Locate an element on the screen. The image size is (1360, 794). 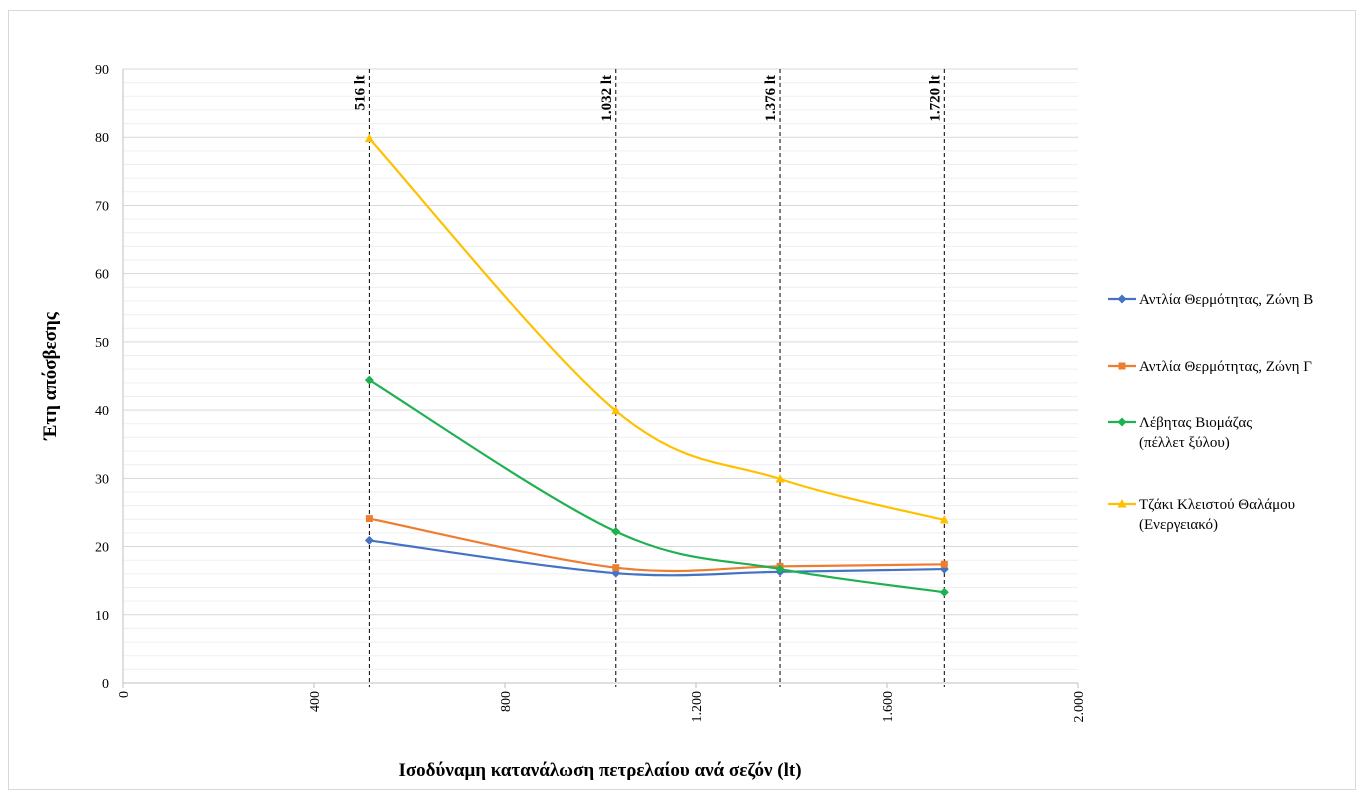
legend-label: (πέλλετ ξύλου) is located at coordinates (1184, 443).